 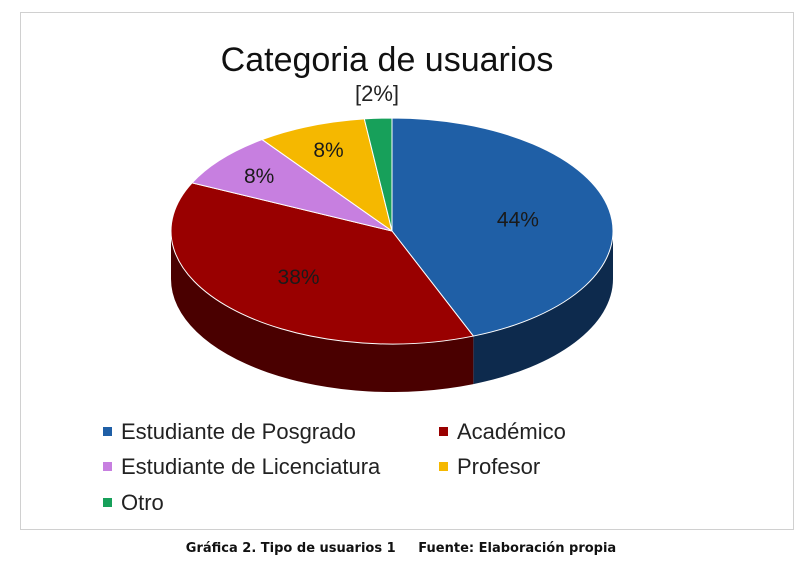 I want to click on pie-data-label: 38%, so click(x=299, y=277).